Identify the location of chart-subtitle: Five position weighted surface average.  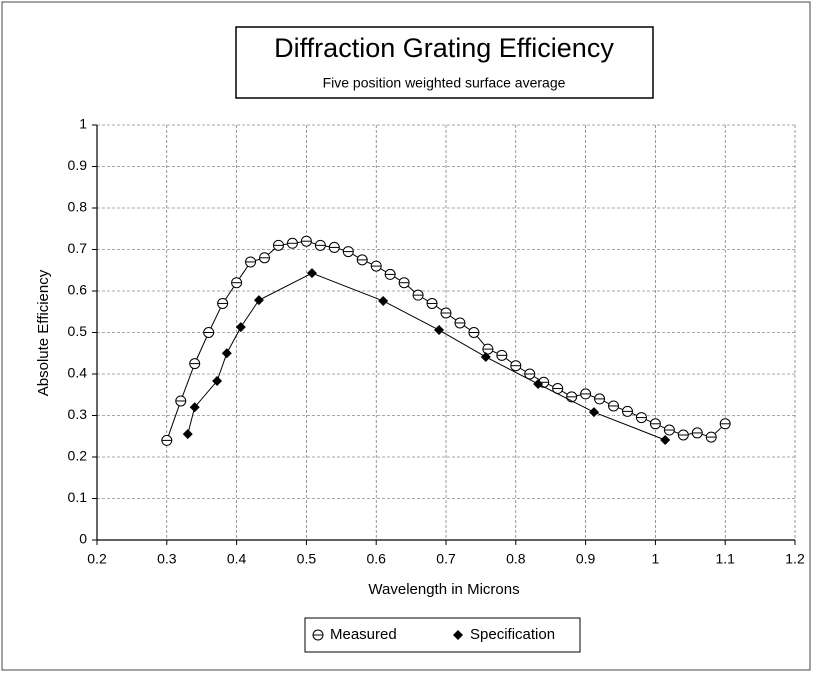
(444, 83).